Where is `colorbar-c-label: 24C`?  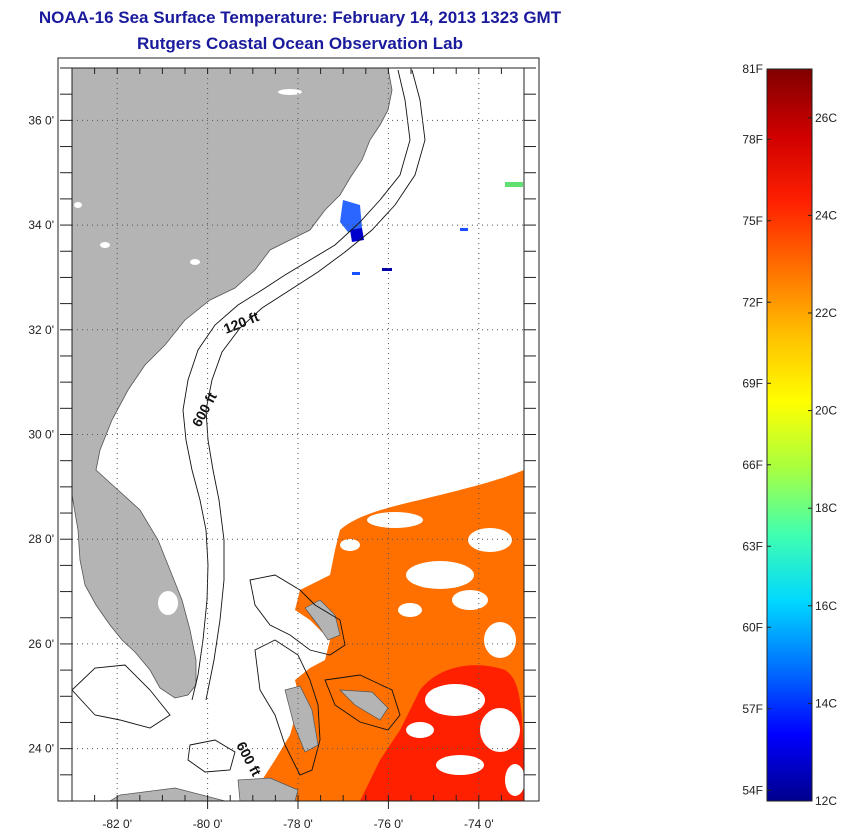
colorbar-c-label: 24C is located at coordinates (826, 215).